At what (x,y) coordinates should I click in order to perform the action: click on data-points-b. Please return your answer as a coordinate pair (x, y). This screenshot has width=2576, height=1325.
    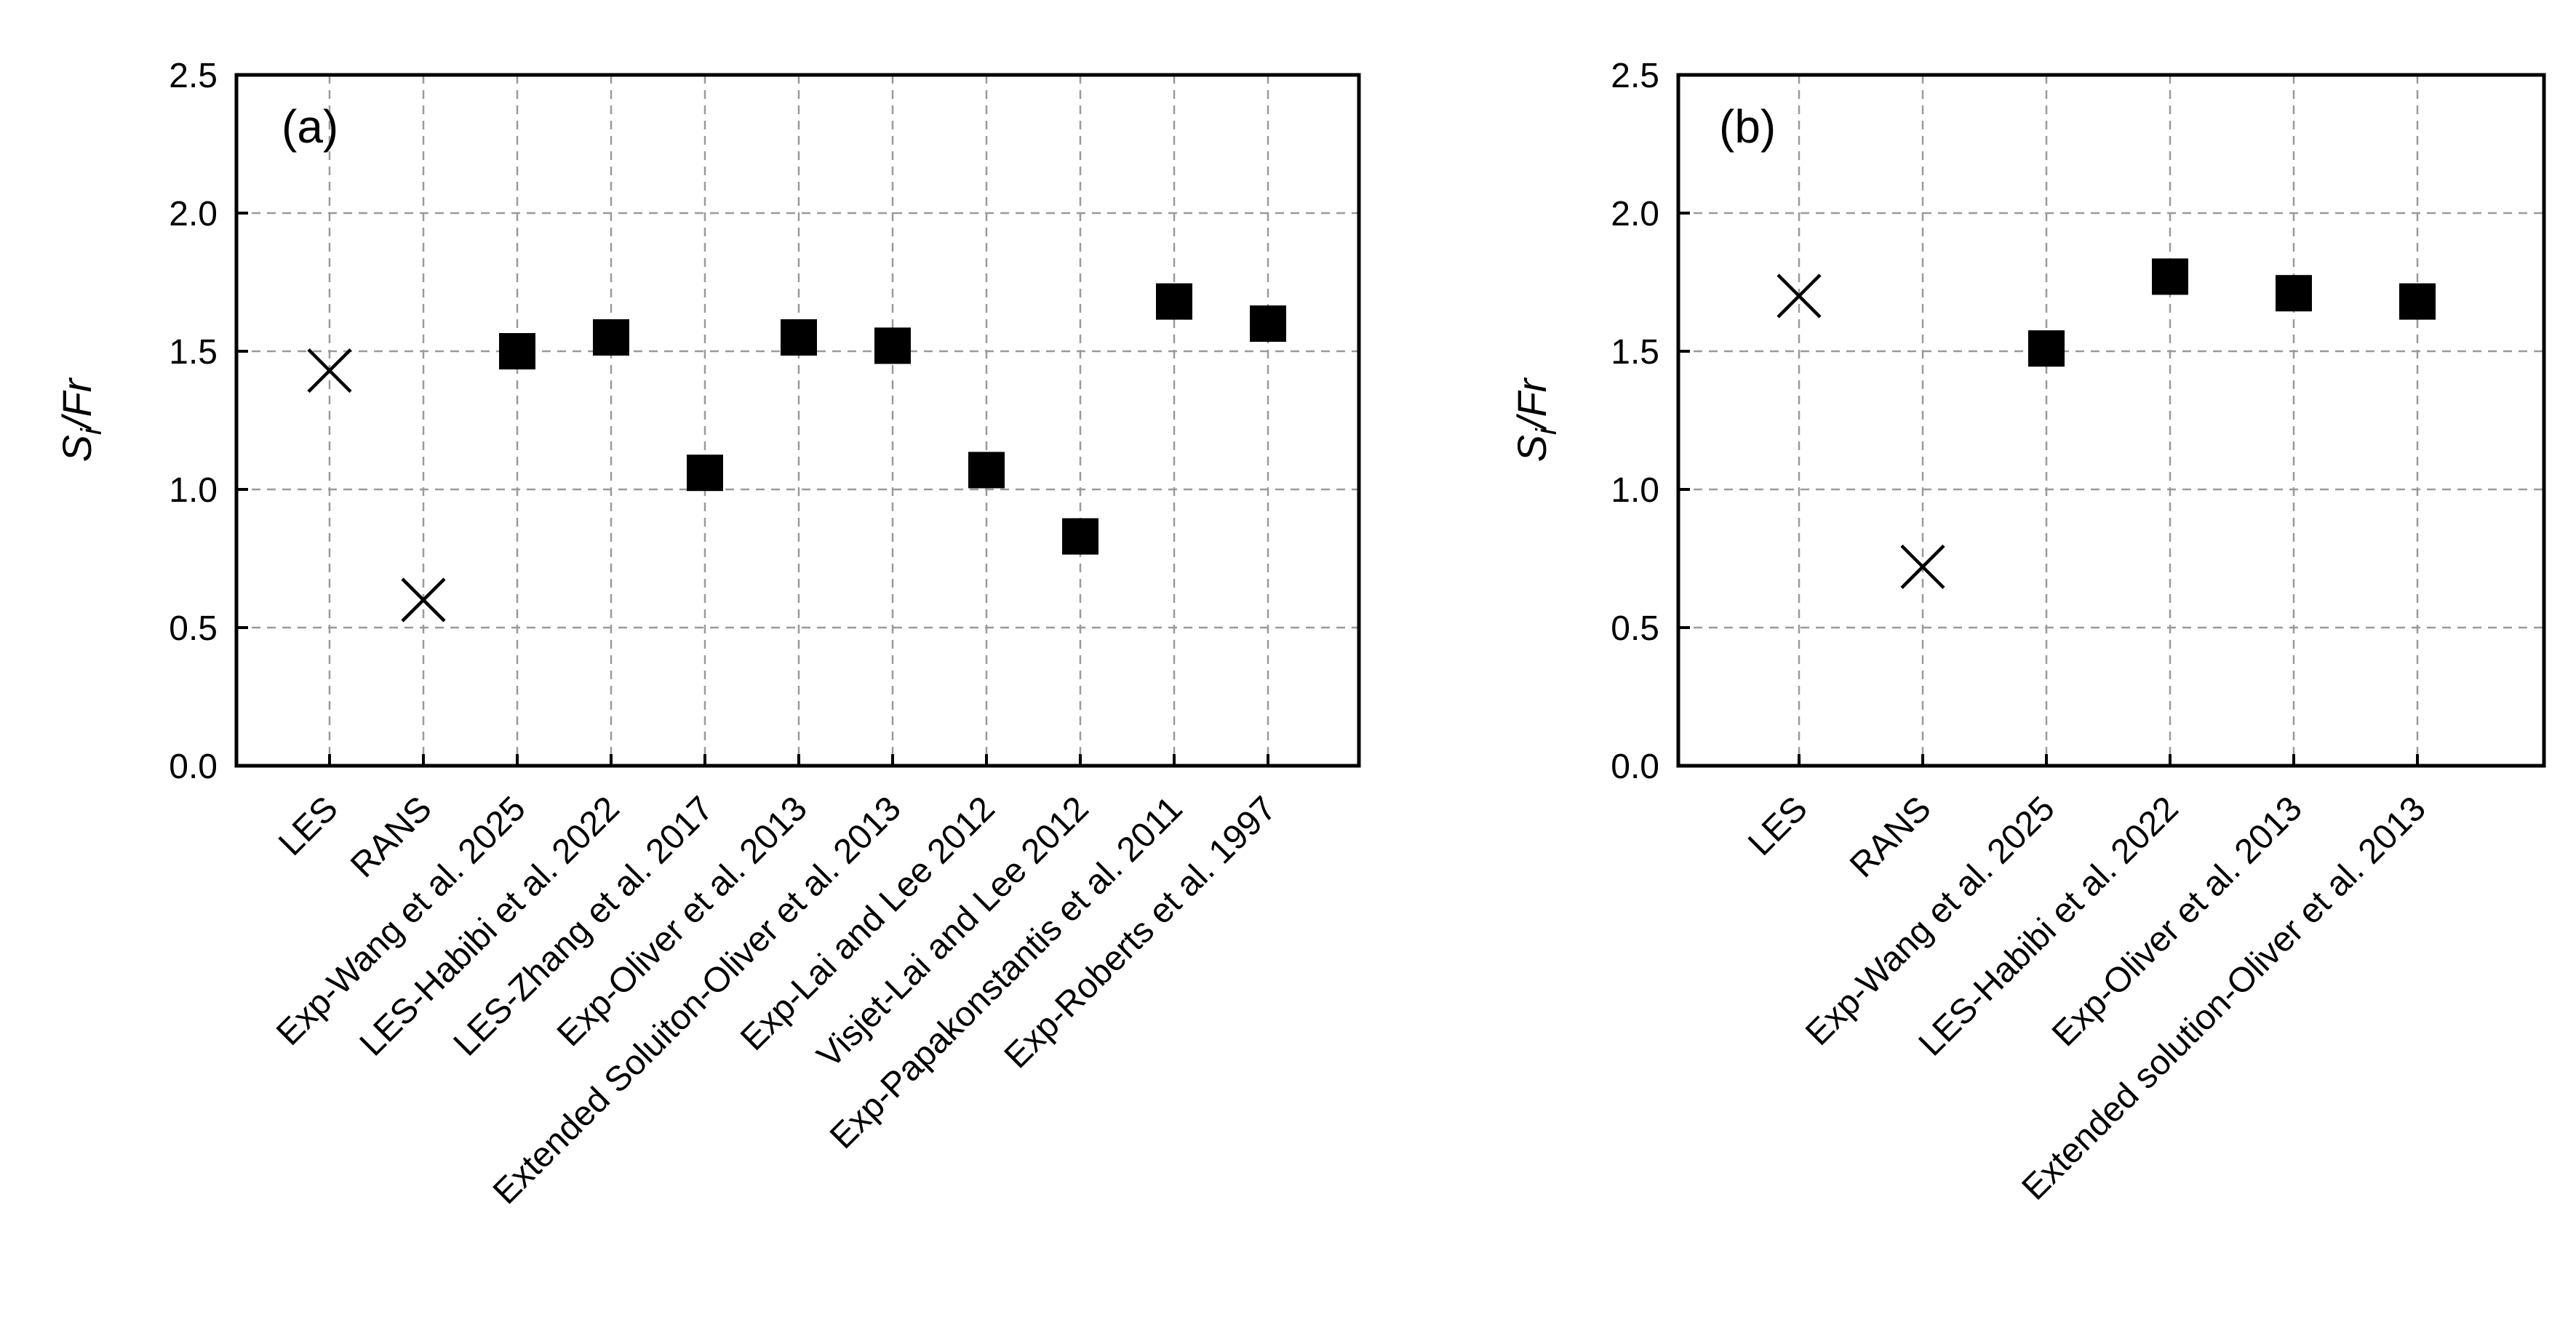
    Looking at the image, I should click on (2106, 423).